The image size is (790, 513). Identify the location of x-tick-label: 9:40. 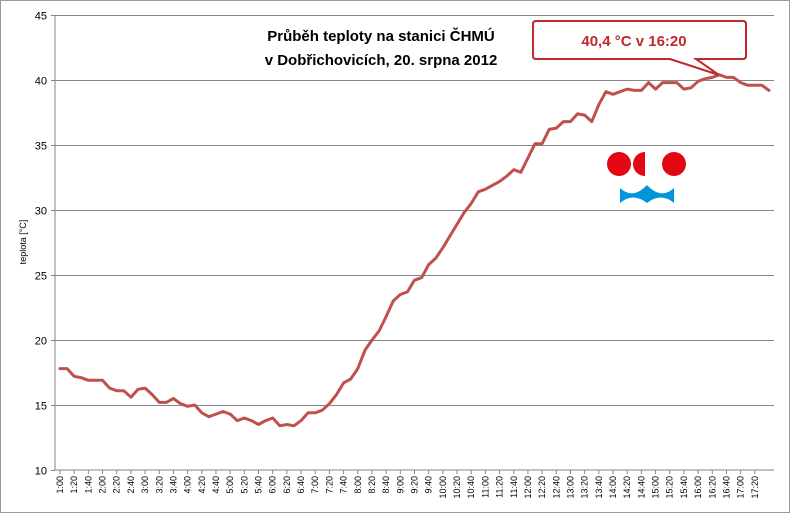
(429, 485).